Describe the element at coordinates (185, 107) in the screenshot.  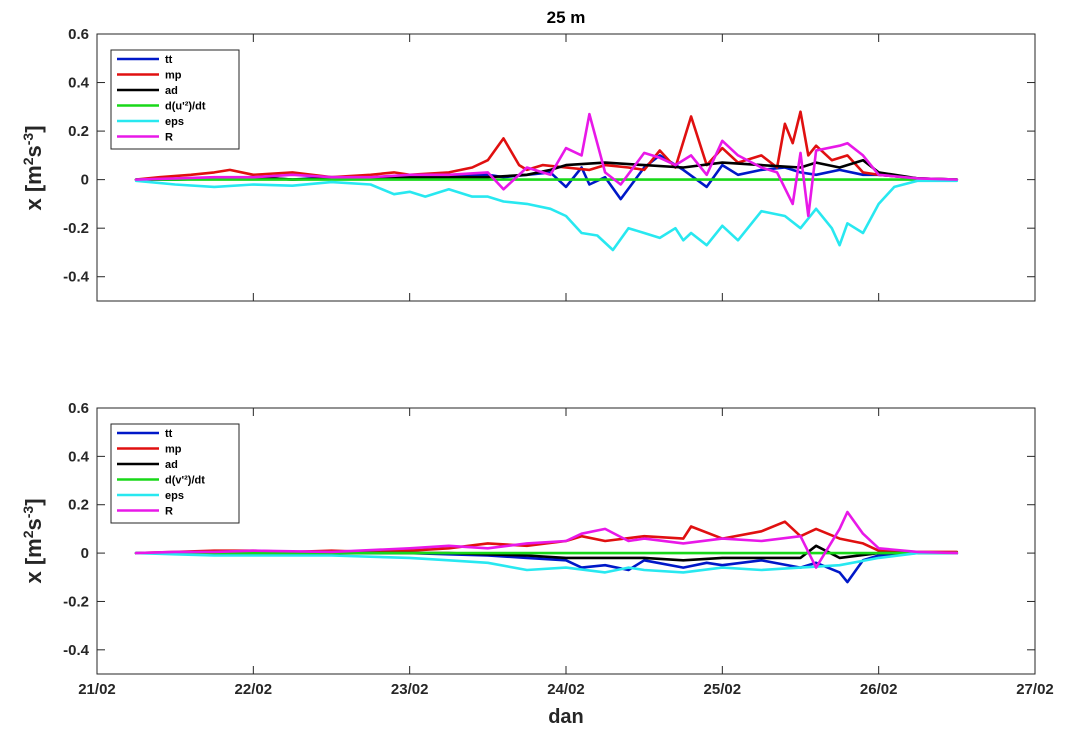
I see `legend-label-d: d(u'²)/dt` at that location.